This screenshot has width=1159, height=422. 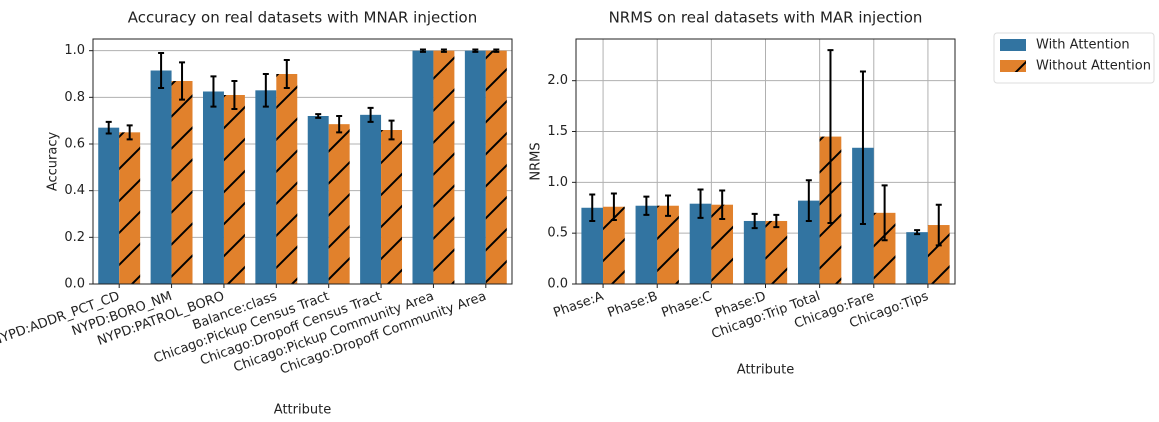 I want to click on y-axis-label: NRMS, so click(x=536, y=161).